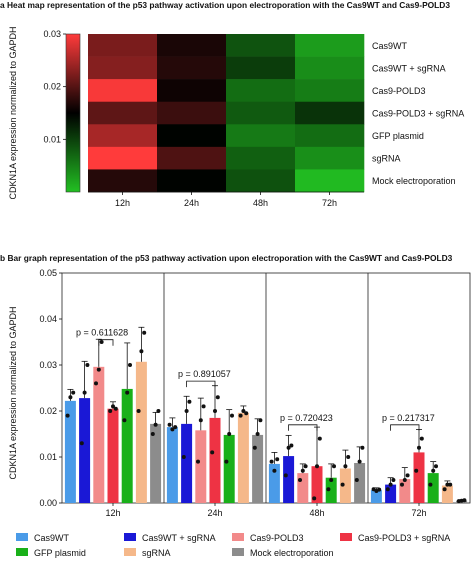 This screenshot has height=565, width=474. Describe the element at coordinates (48, 273) in the screenshot. I see `bar-y-tick-label: 0.05` at that location.